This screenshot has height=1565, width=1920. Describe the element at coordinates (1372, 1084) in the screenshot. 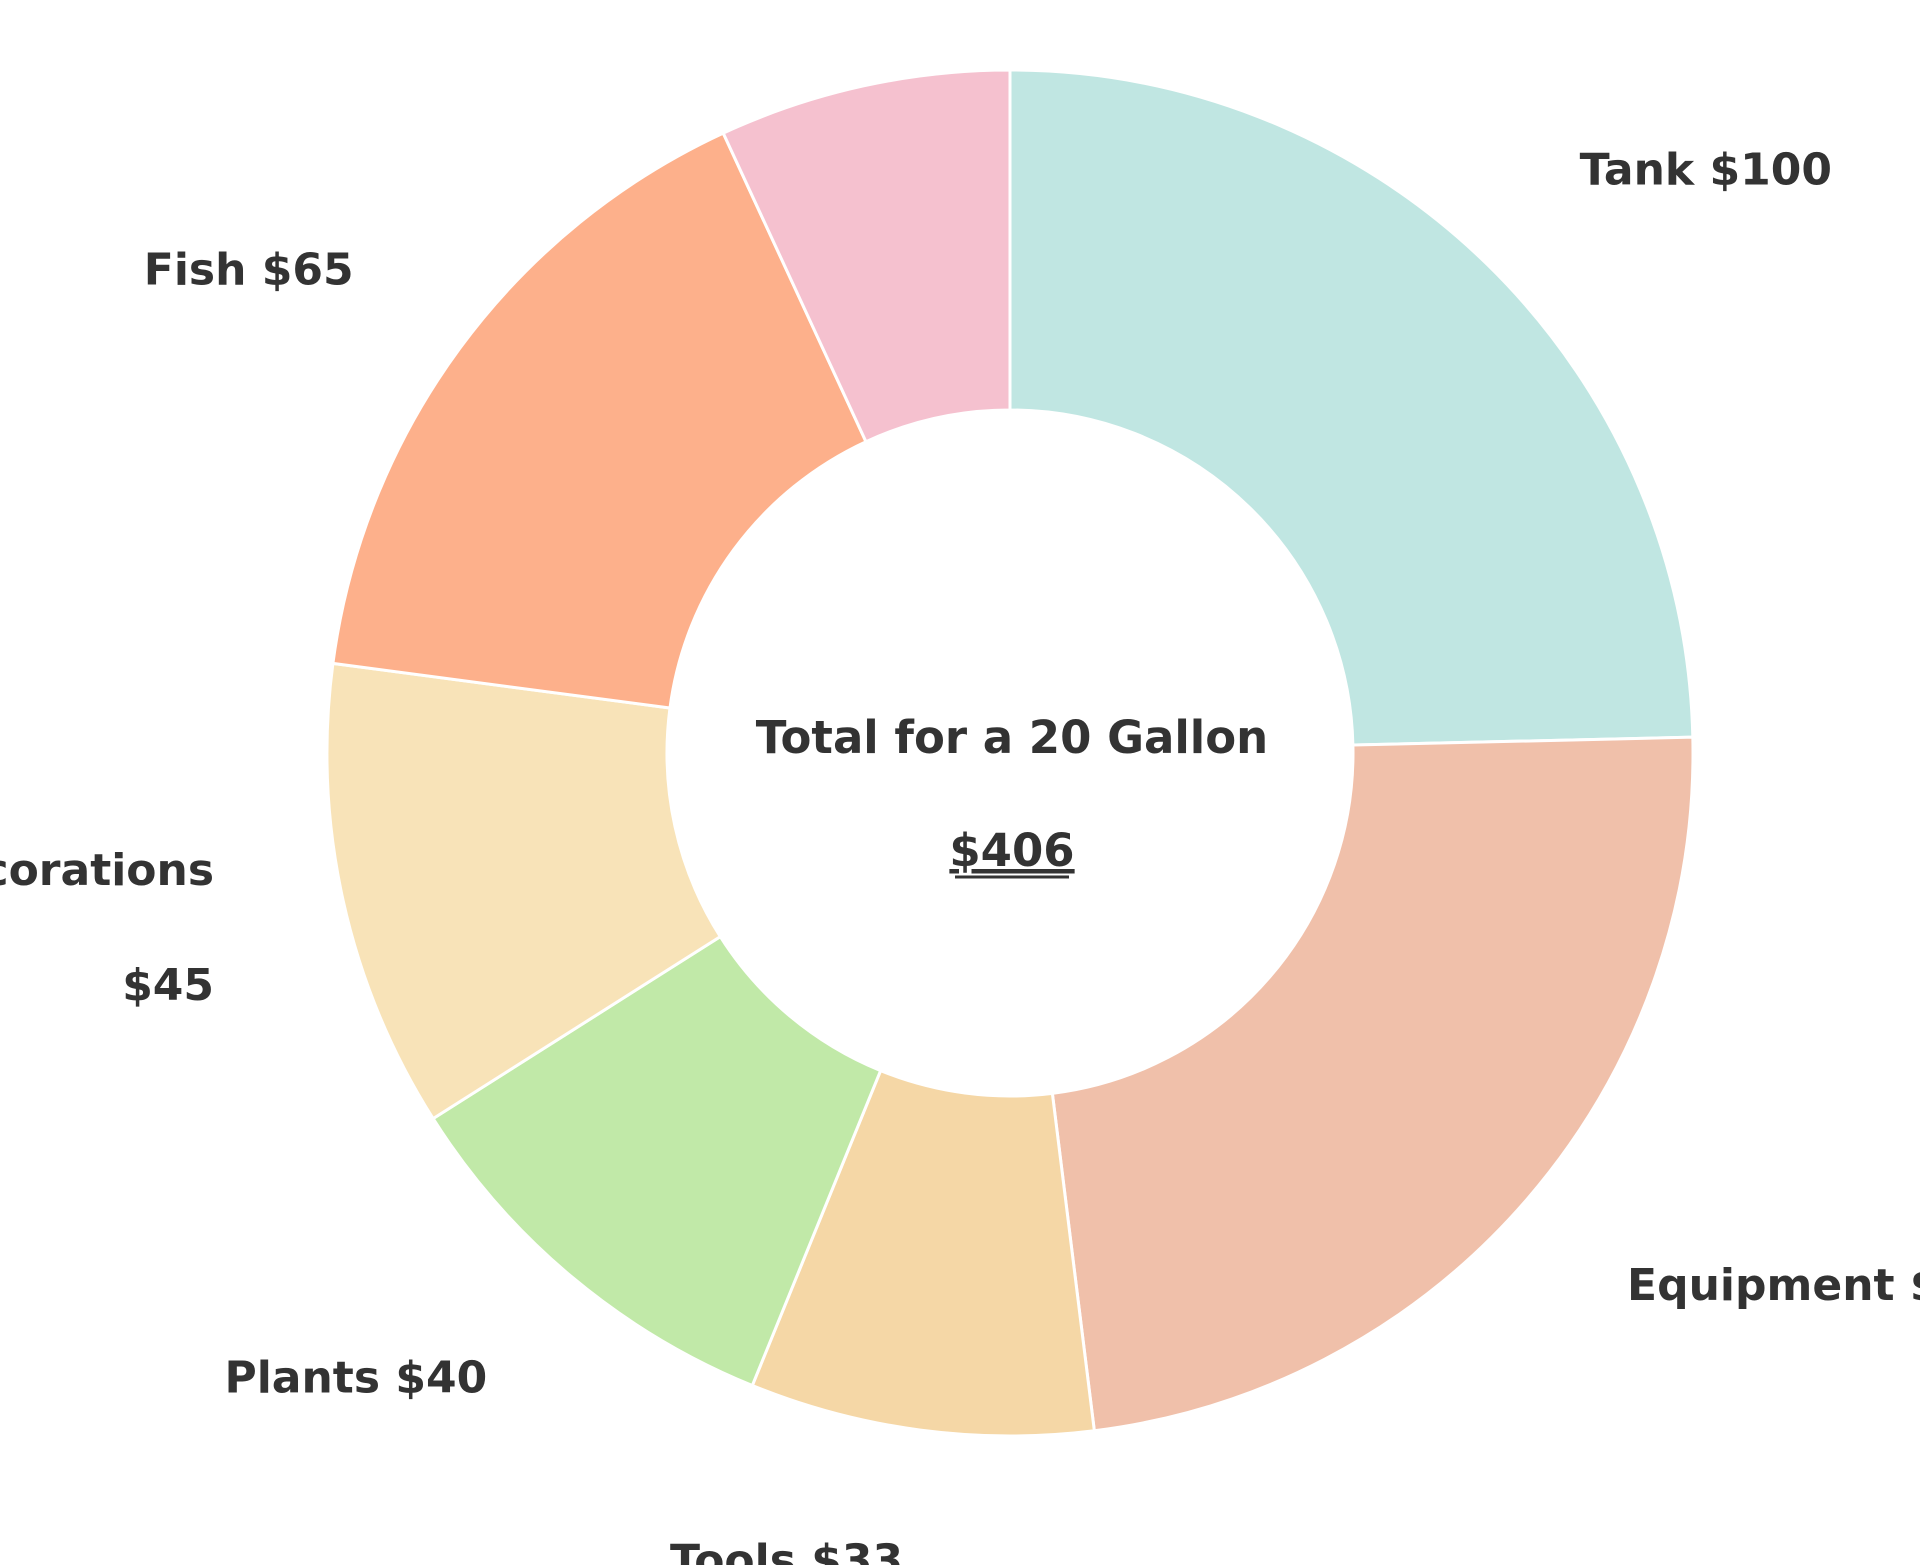

I see `slice-equipment` at that location.